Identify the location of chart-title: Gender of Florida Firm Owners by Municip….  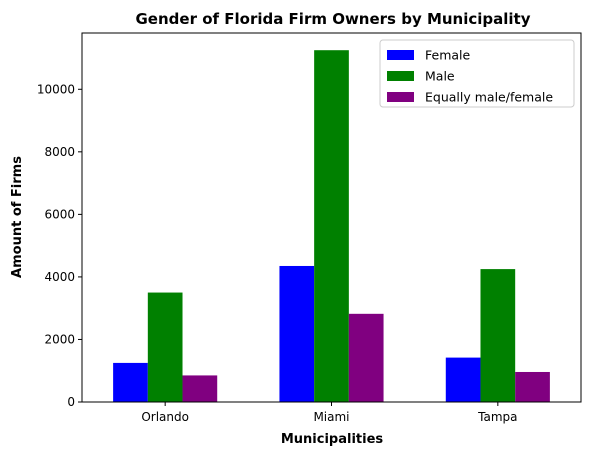
(333, 19).